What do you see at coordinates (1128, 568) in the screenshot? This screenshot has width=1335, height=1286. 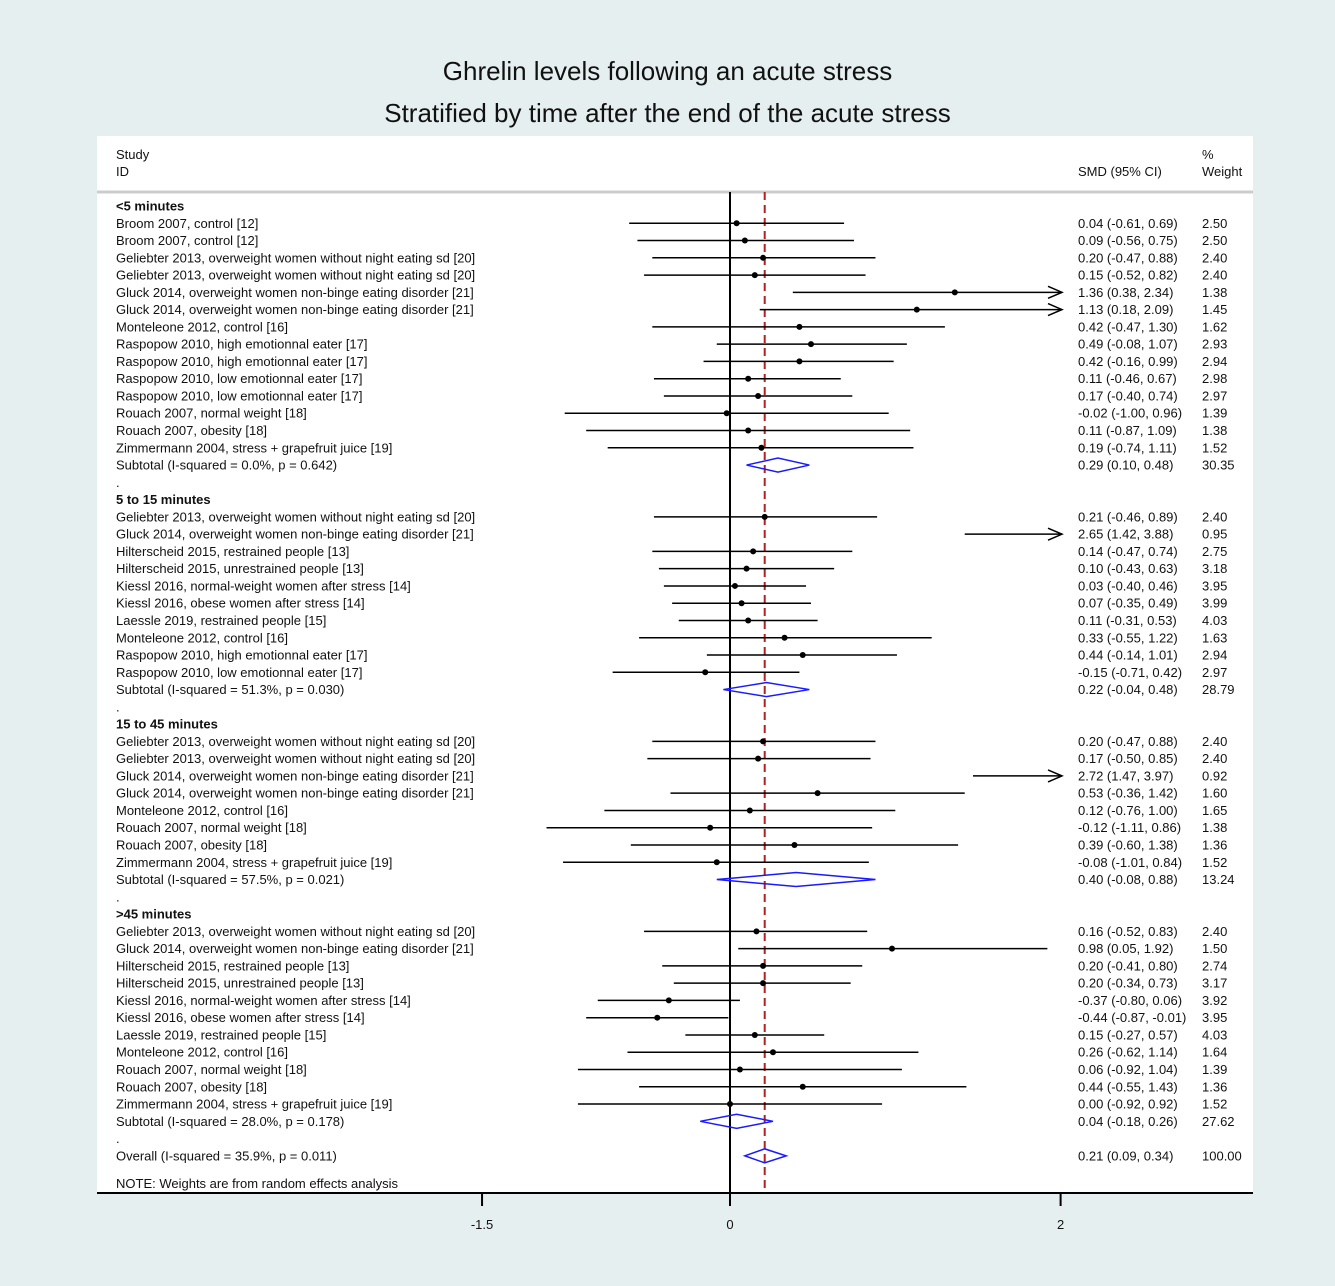 I see `row-effect-ci: 0.10 (-0.43, 0.63)` at bounding box center [1128, 568].